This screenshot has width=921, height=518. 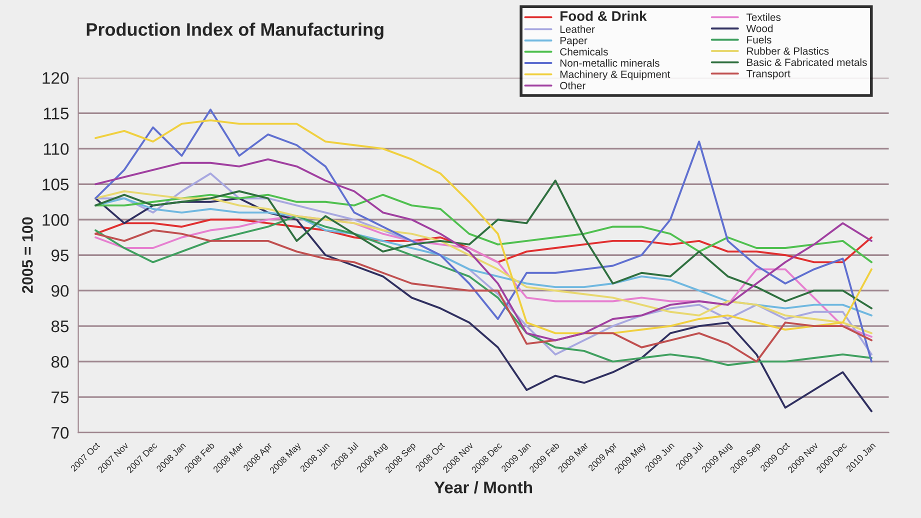 I want to click on legend-label: Rubber & Plastics, so click(x=788, y=51).